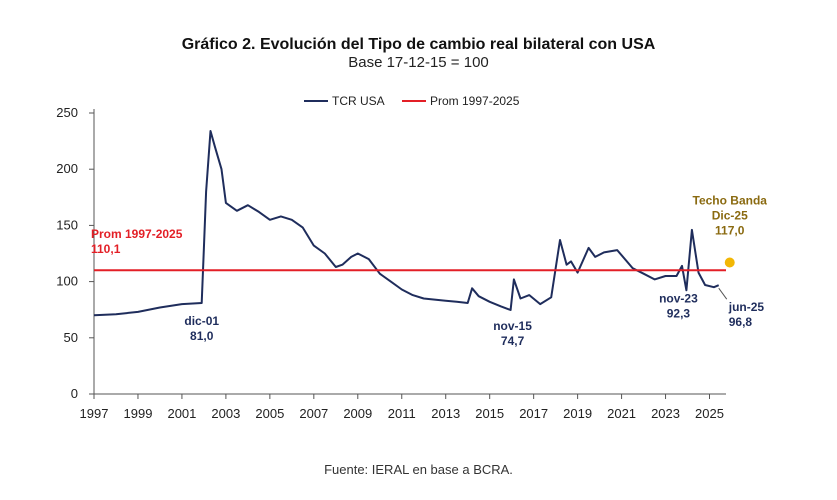 This screenshot has height=500, width=837. Describe the element at coordinates (475, 101) in the screenshot. I see `legend-label-prom: Prom 1997-2025` at that location.